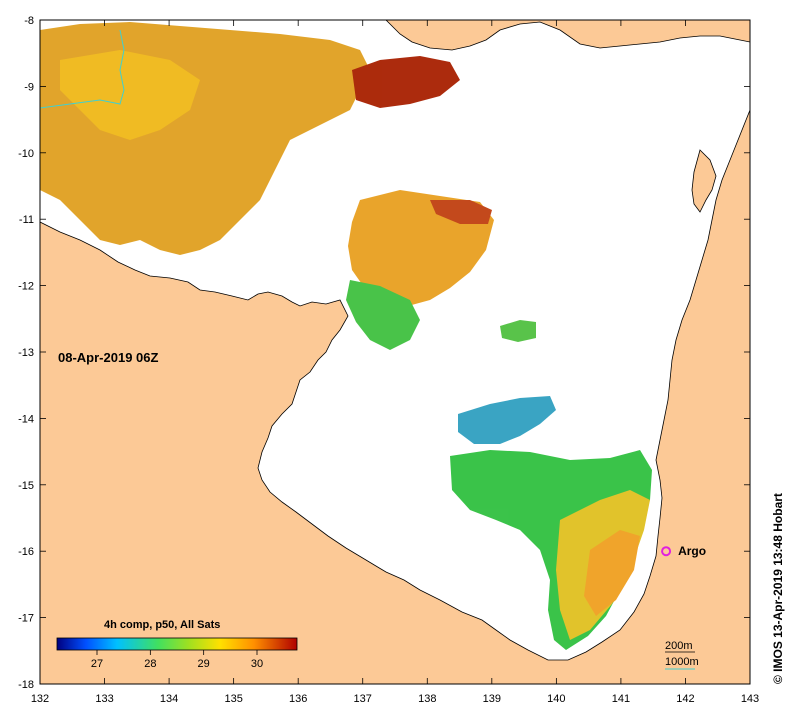 This screenshot has width=791, height=716. I want to click on x-tick-label: 139, so click(492, 699).